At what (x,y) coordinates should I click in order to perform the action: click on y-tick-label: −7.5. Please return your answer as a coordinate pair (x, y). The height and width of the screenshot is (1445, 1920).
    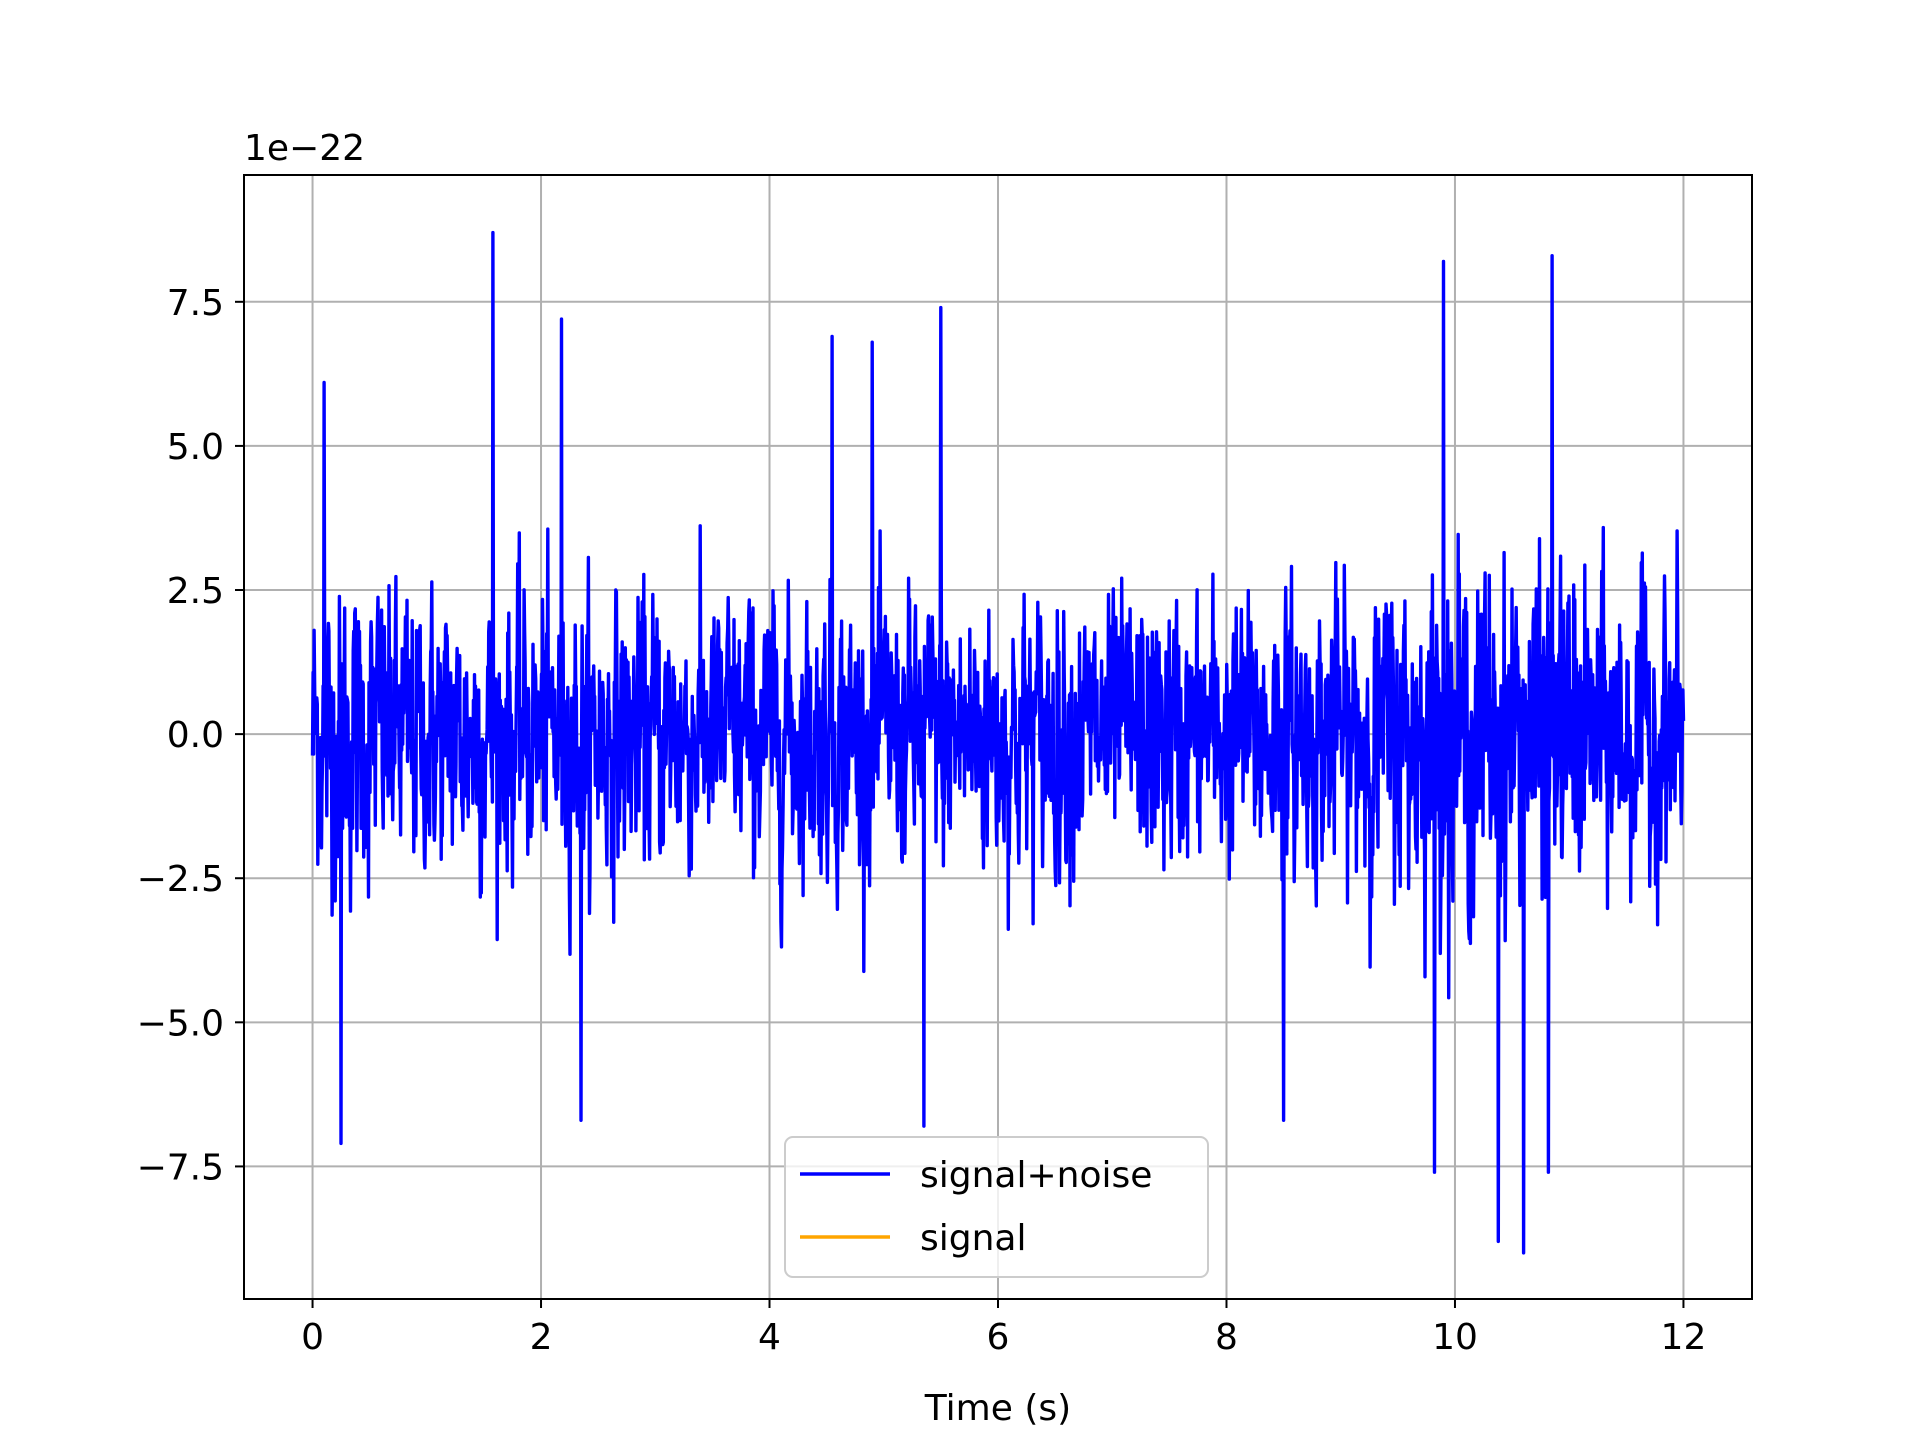
    Looking at the image, I should click on (180, 1167).